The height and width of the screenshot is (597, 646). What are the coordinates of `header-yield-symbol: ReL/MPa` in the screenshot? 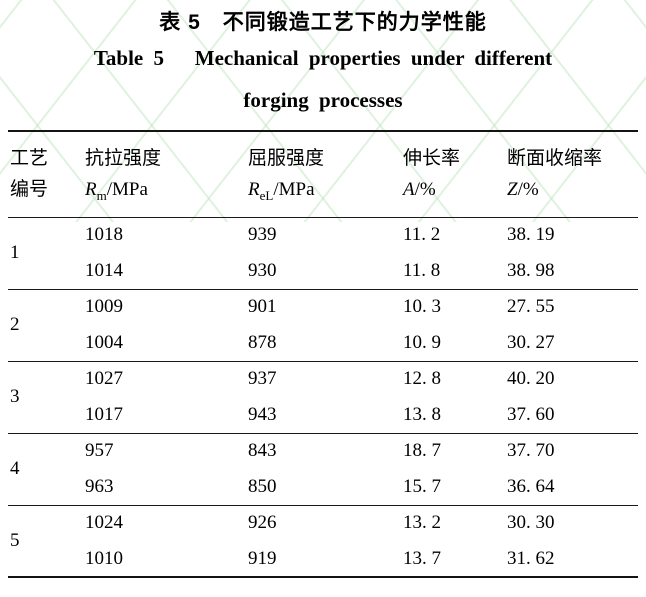 It's located at (281, 191).